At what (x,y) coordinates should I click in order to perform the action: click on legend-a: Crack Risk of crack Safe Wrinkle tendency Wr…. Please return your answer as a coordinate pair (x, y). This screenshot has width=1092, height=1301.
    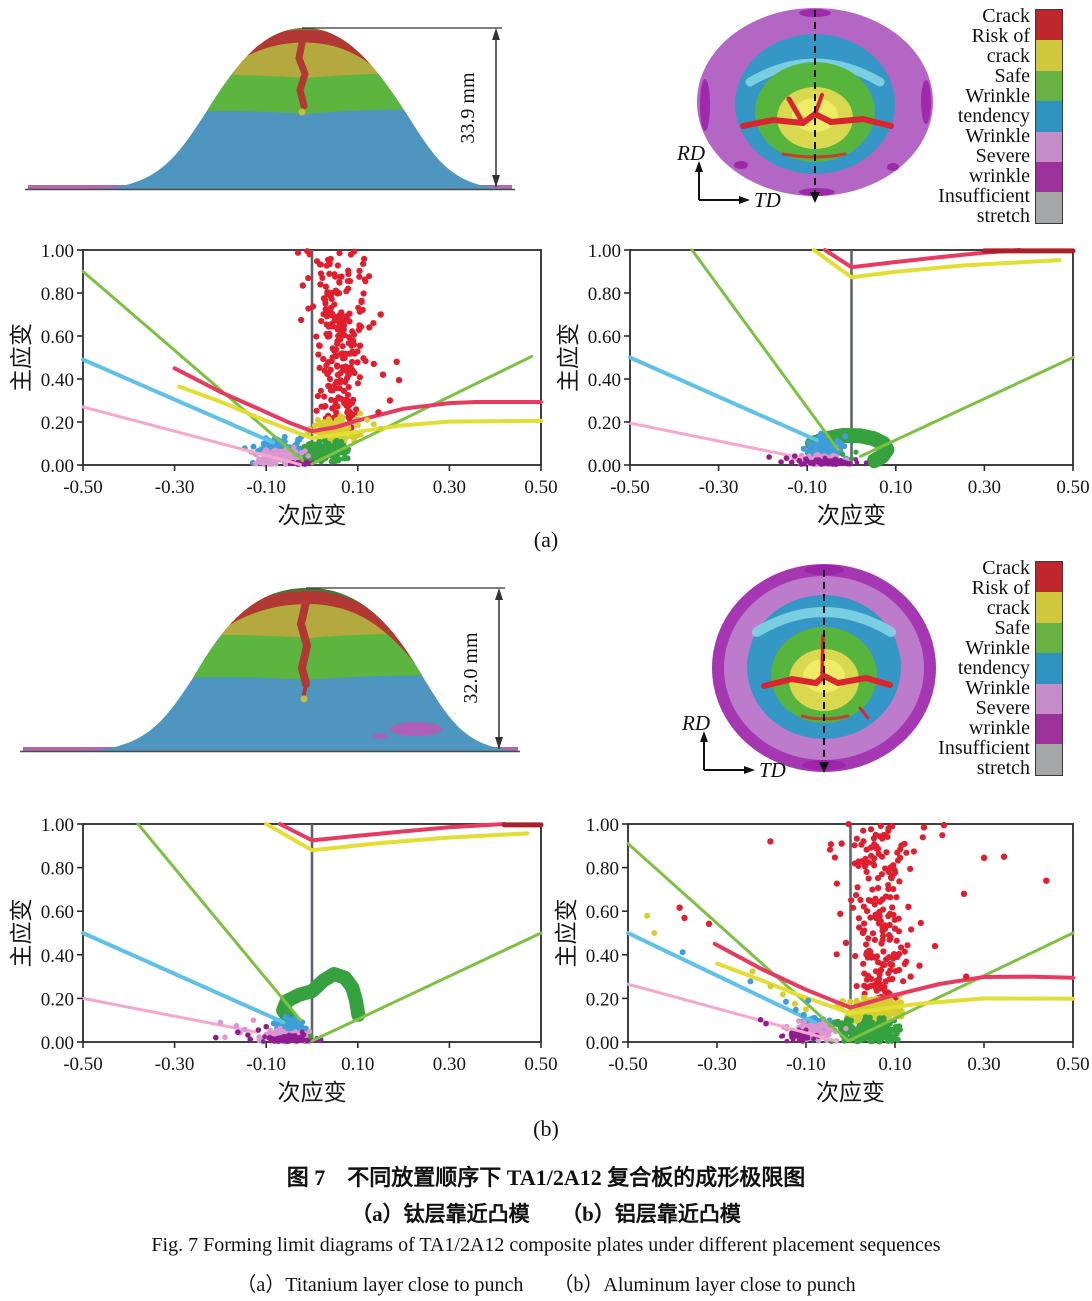
    Looking at the image, I should click on (993, 116).